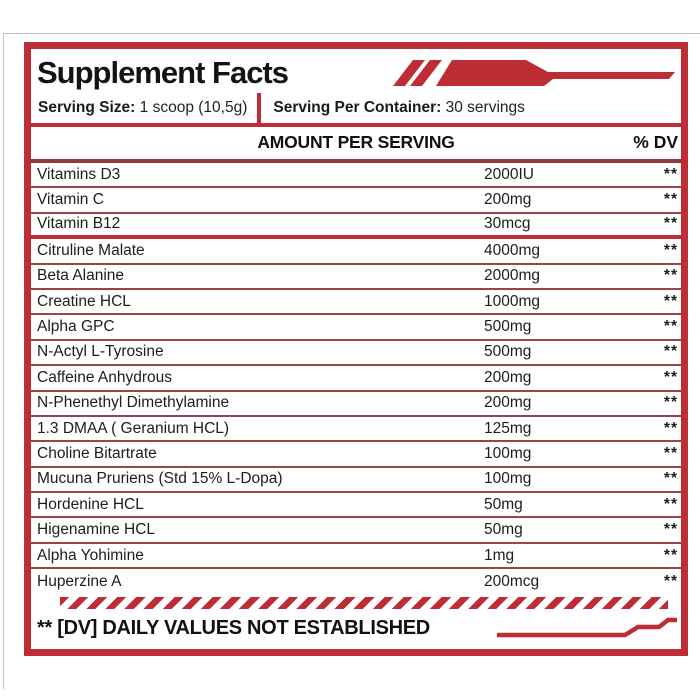  I want to click on ingredient-name: Alpha GPC, so click(76, 327).